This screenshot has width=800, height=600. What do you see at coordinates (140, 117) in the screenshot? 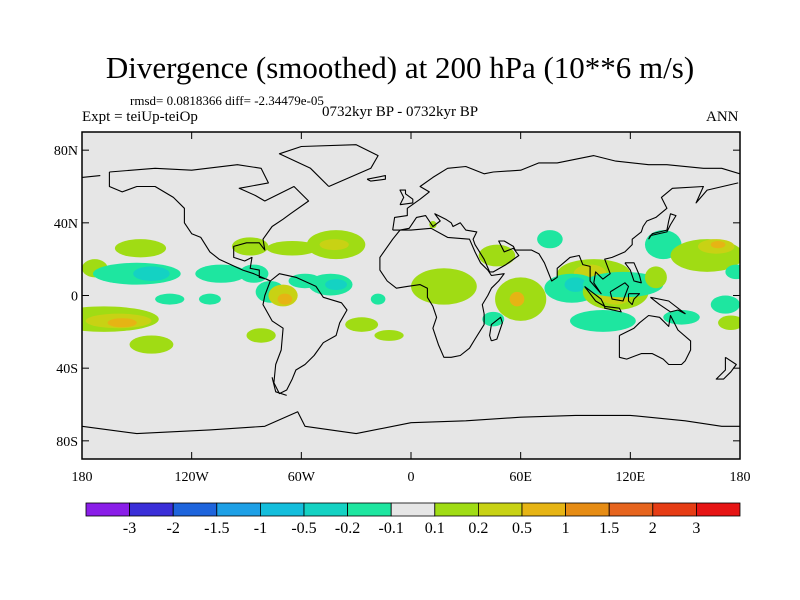
I see `experiment-label: Expt = teiUp-teiOp` at bounding box center [140, 117].